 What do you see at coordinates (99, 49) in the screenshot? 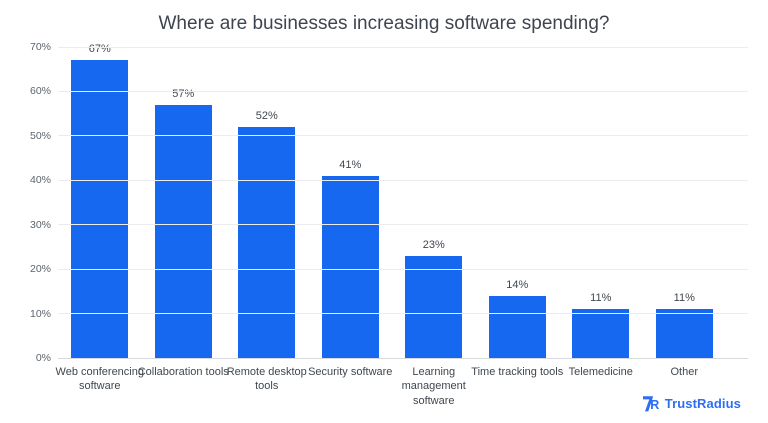
I see `bar-value-label: 67%` at bounding box center [99, 49].